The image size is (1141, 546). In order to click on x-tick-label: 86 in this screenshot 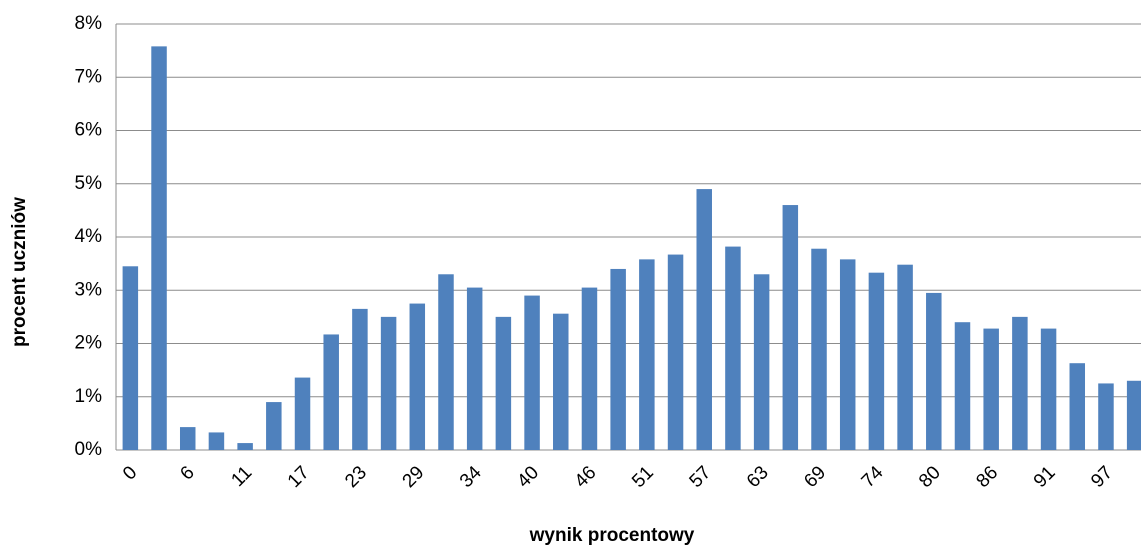, I will do `click(987, 477)`.